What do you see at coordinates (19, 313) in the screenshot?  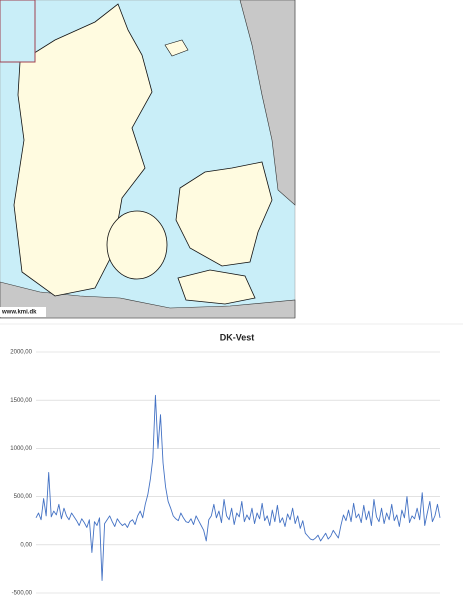 I see `map-credit: www.kmi.dk` at bounding box center [19, 313].